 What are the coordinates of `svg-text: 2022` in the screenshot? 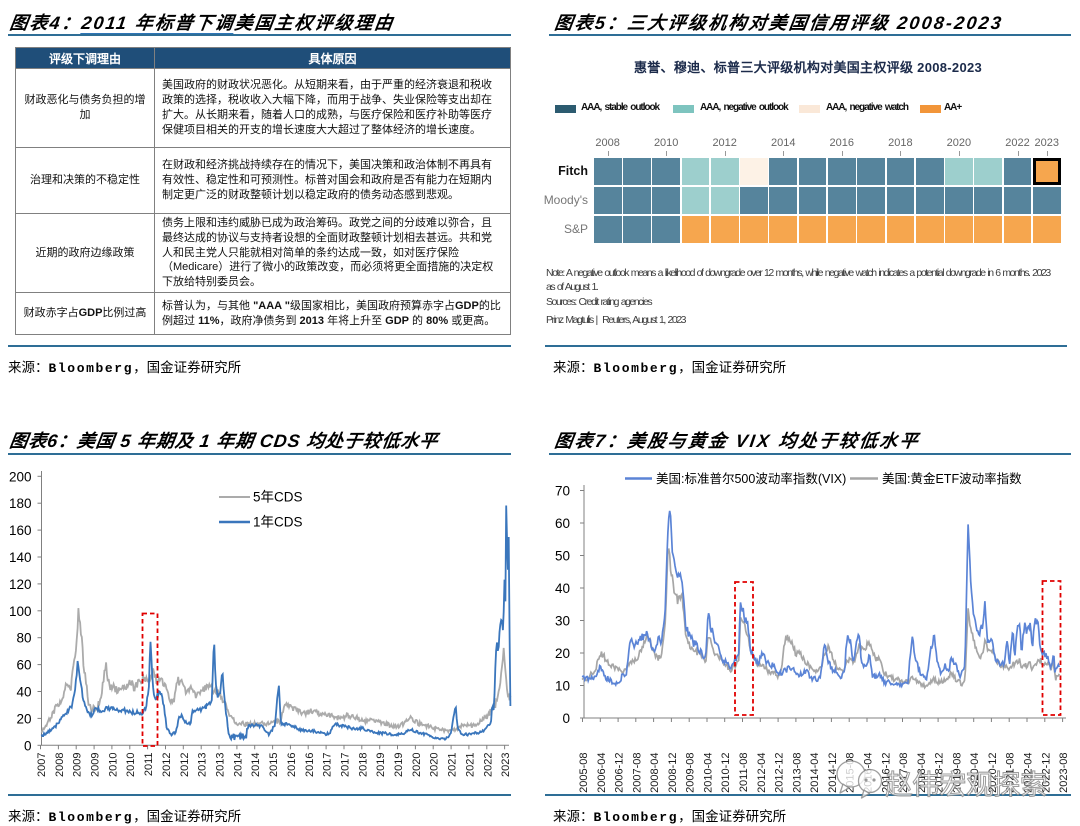 It's located at (488, 765).